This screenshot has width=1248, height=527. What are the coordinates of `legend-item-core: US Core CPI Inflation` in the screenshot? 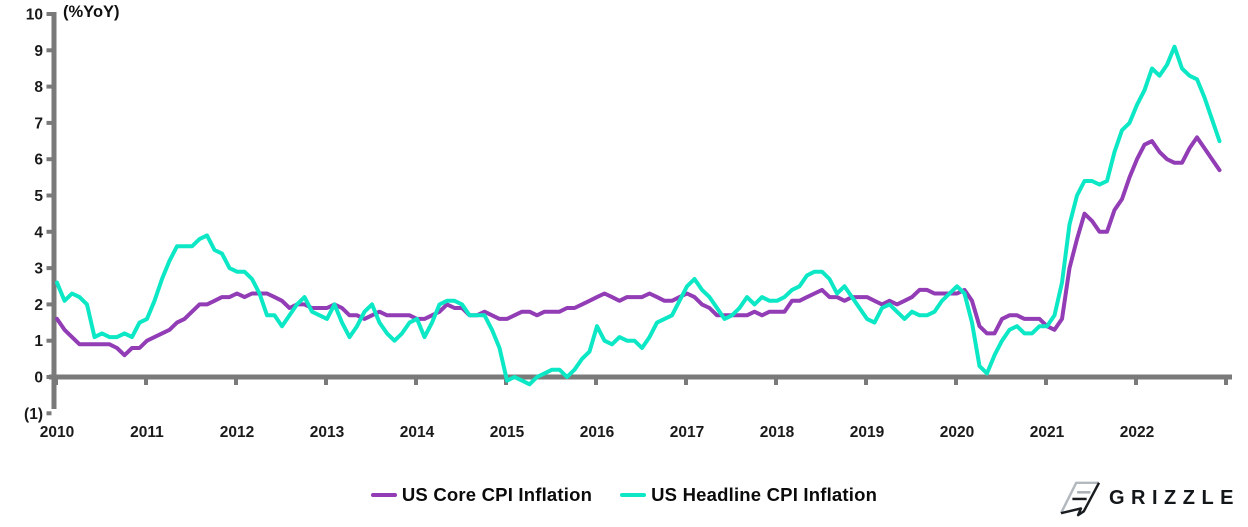 It's located at (481, 495).